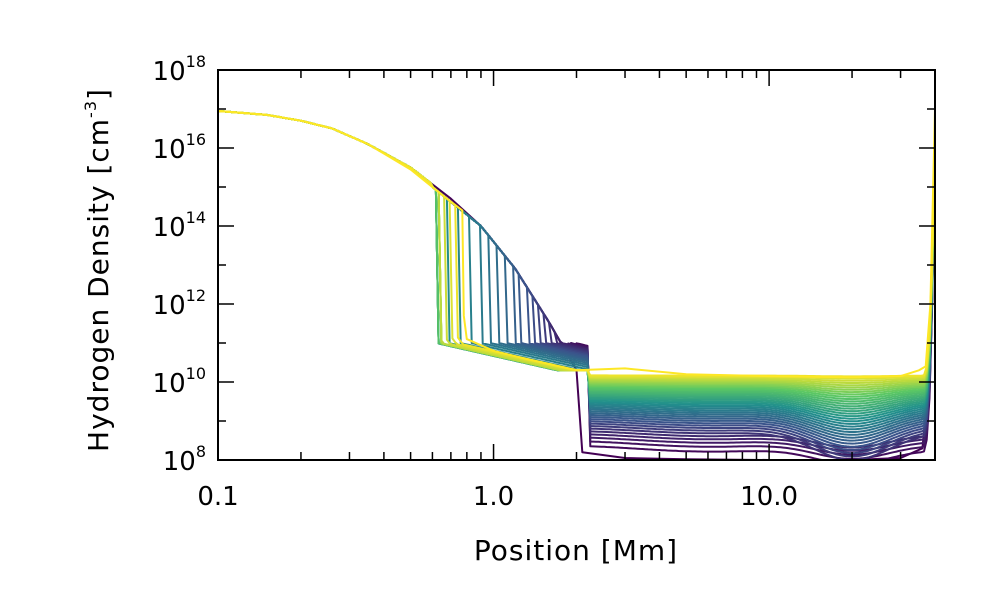 Image resolution: width=1000 pixels, height=600 pixels. Describe the element at coordinates (493, 497) in the screenshot. I see `x-tick-label: 1.0` at that location.